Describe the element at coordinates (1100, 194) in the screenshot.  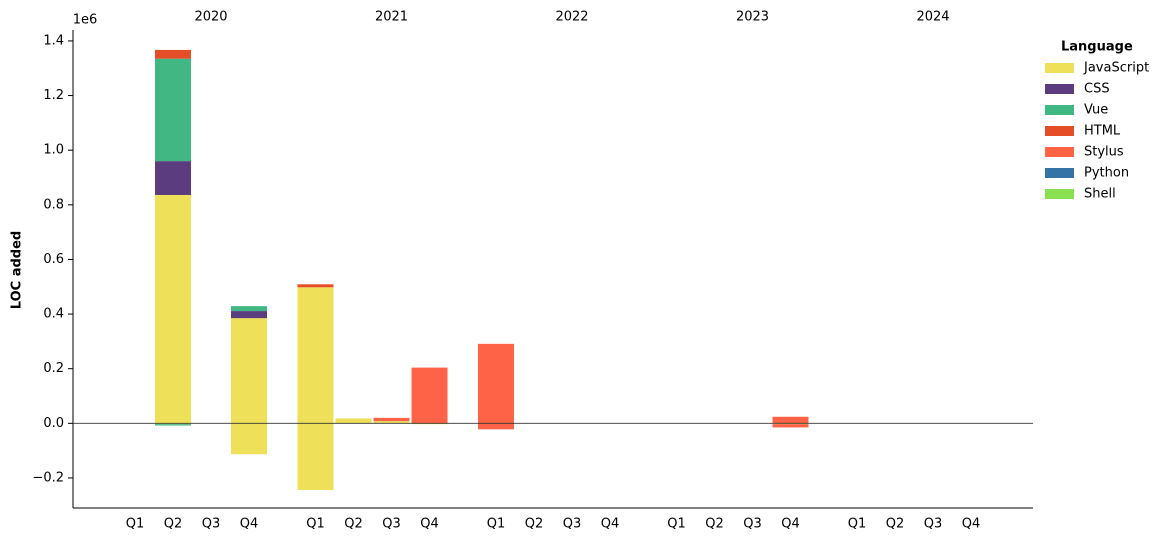
I see `legend-label: Shell` at that location.